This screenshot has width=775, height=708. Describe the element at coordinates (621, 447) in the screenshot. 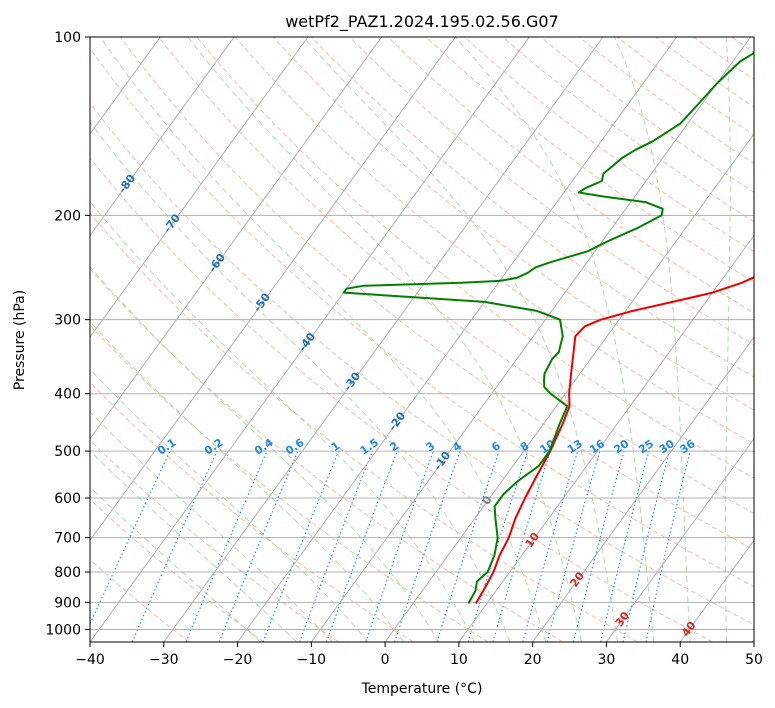

I see `mixing-ratio-label: 20` at that location.